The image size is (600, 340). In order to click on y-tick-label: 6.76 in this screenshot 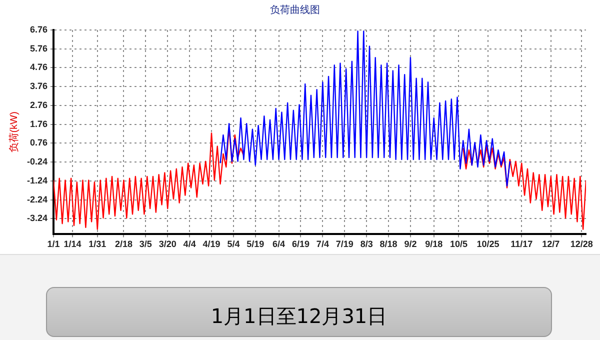, I will do `click(39, 29)`.